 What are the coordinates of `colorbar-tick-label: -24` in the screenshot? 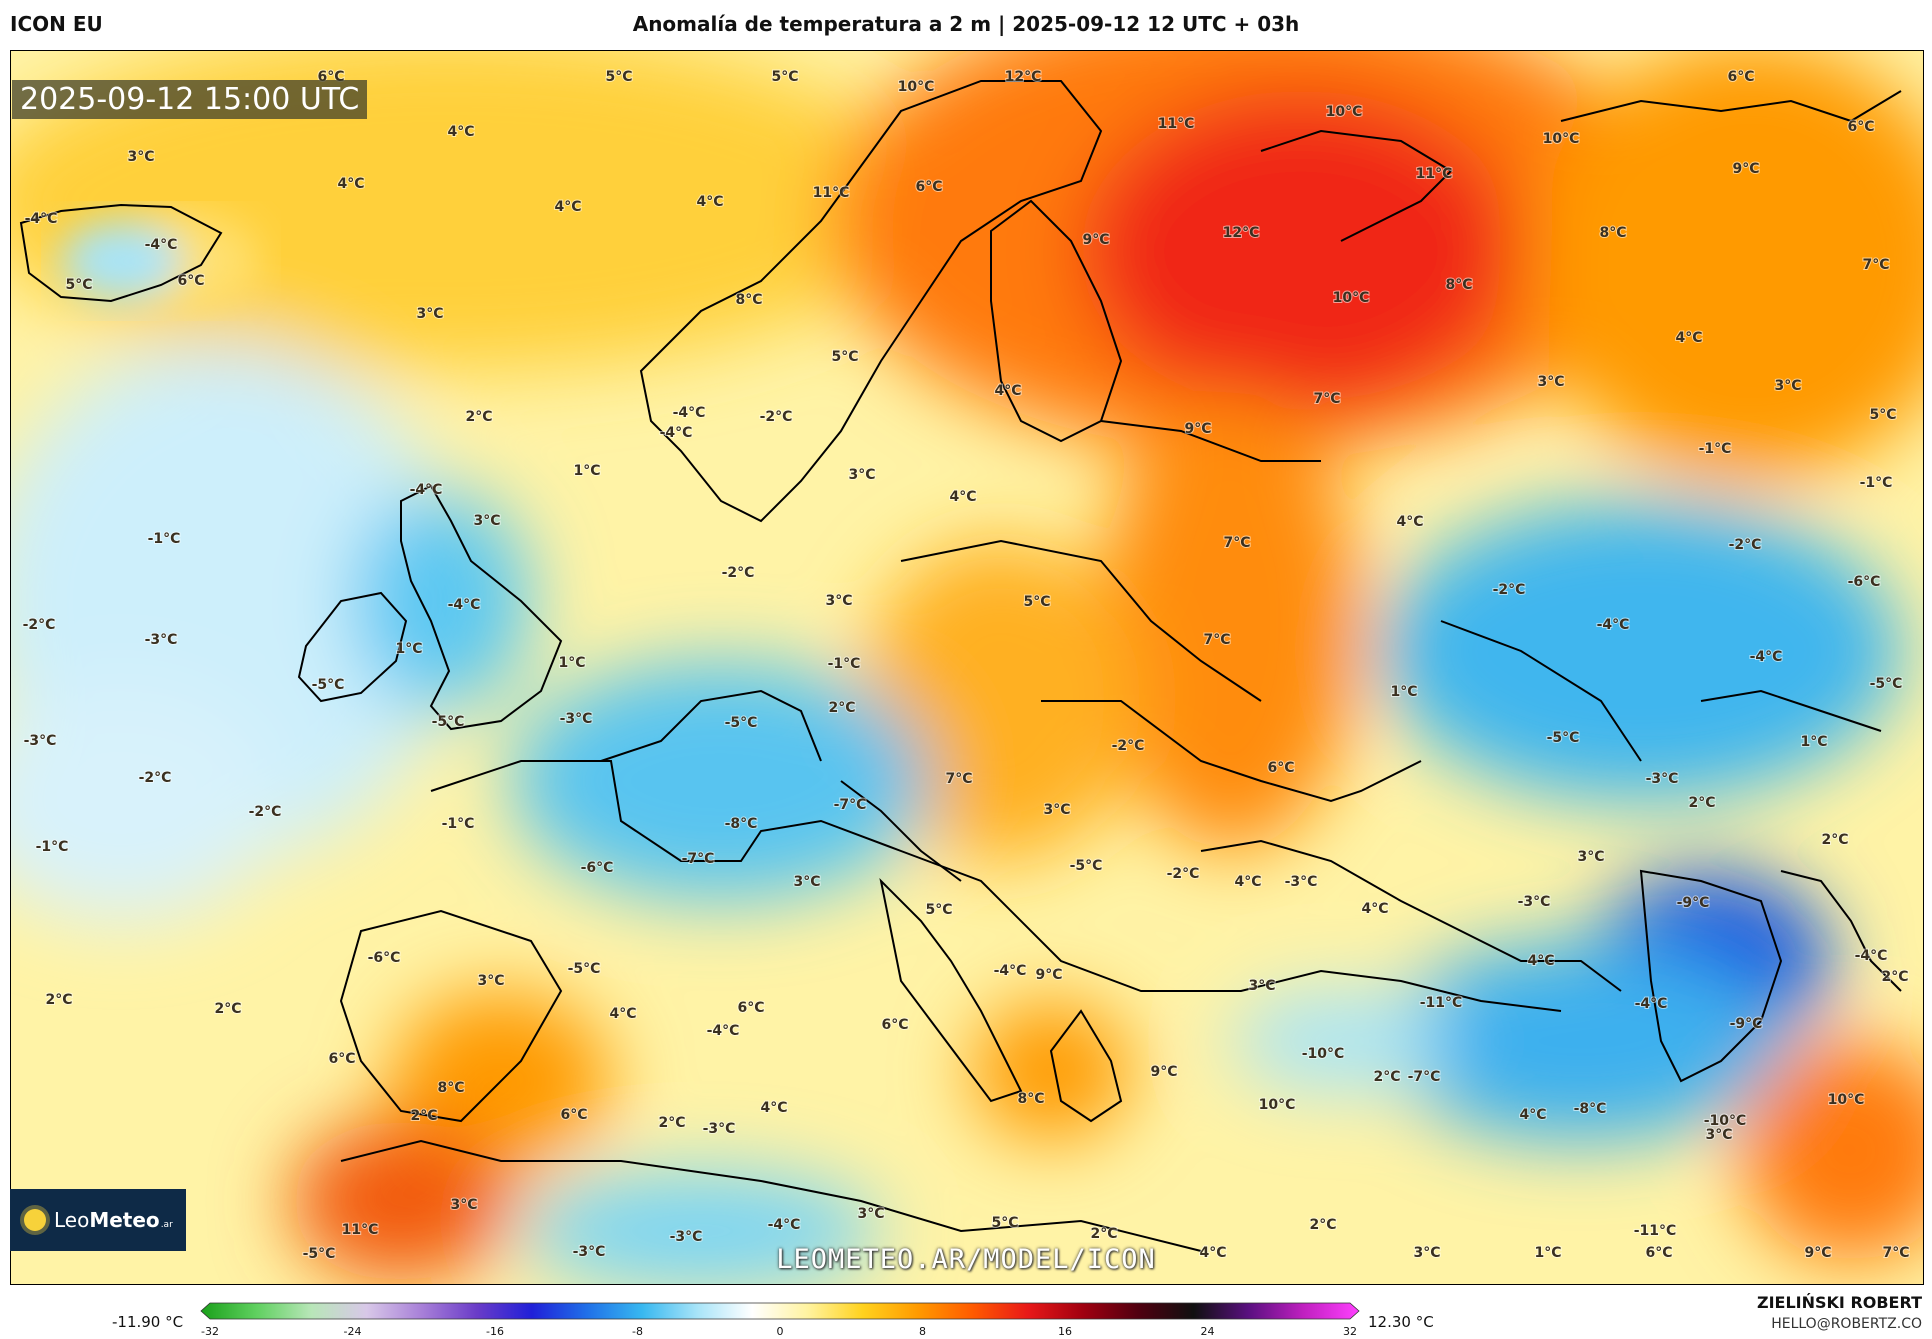 It's located at (352, 1331).